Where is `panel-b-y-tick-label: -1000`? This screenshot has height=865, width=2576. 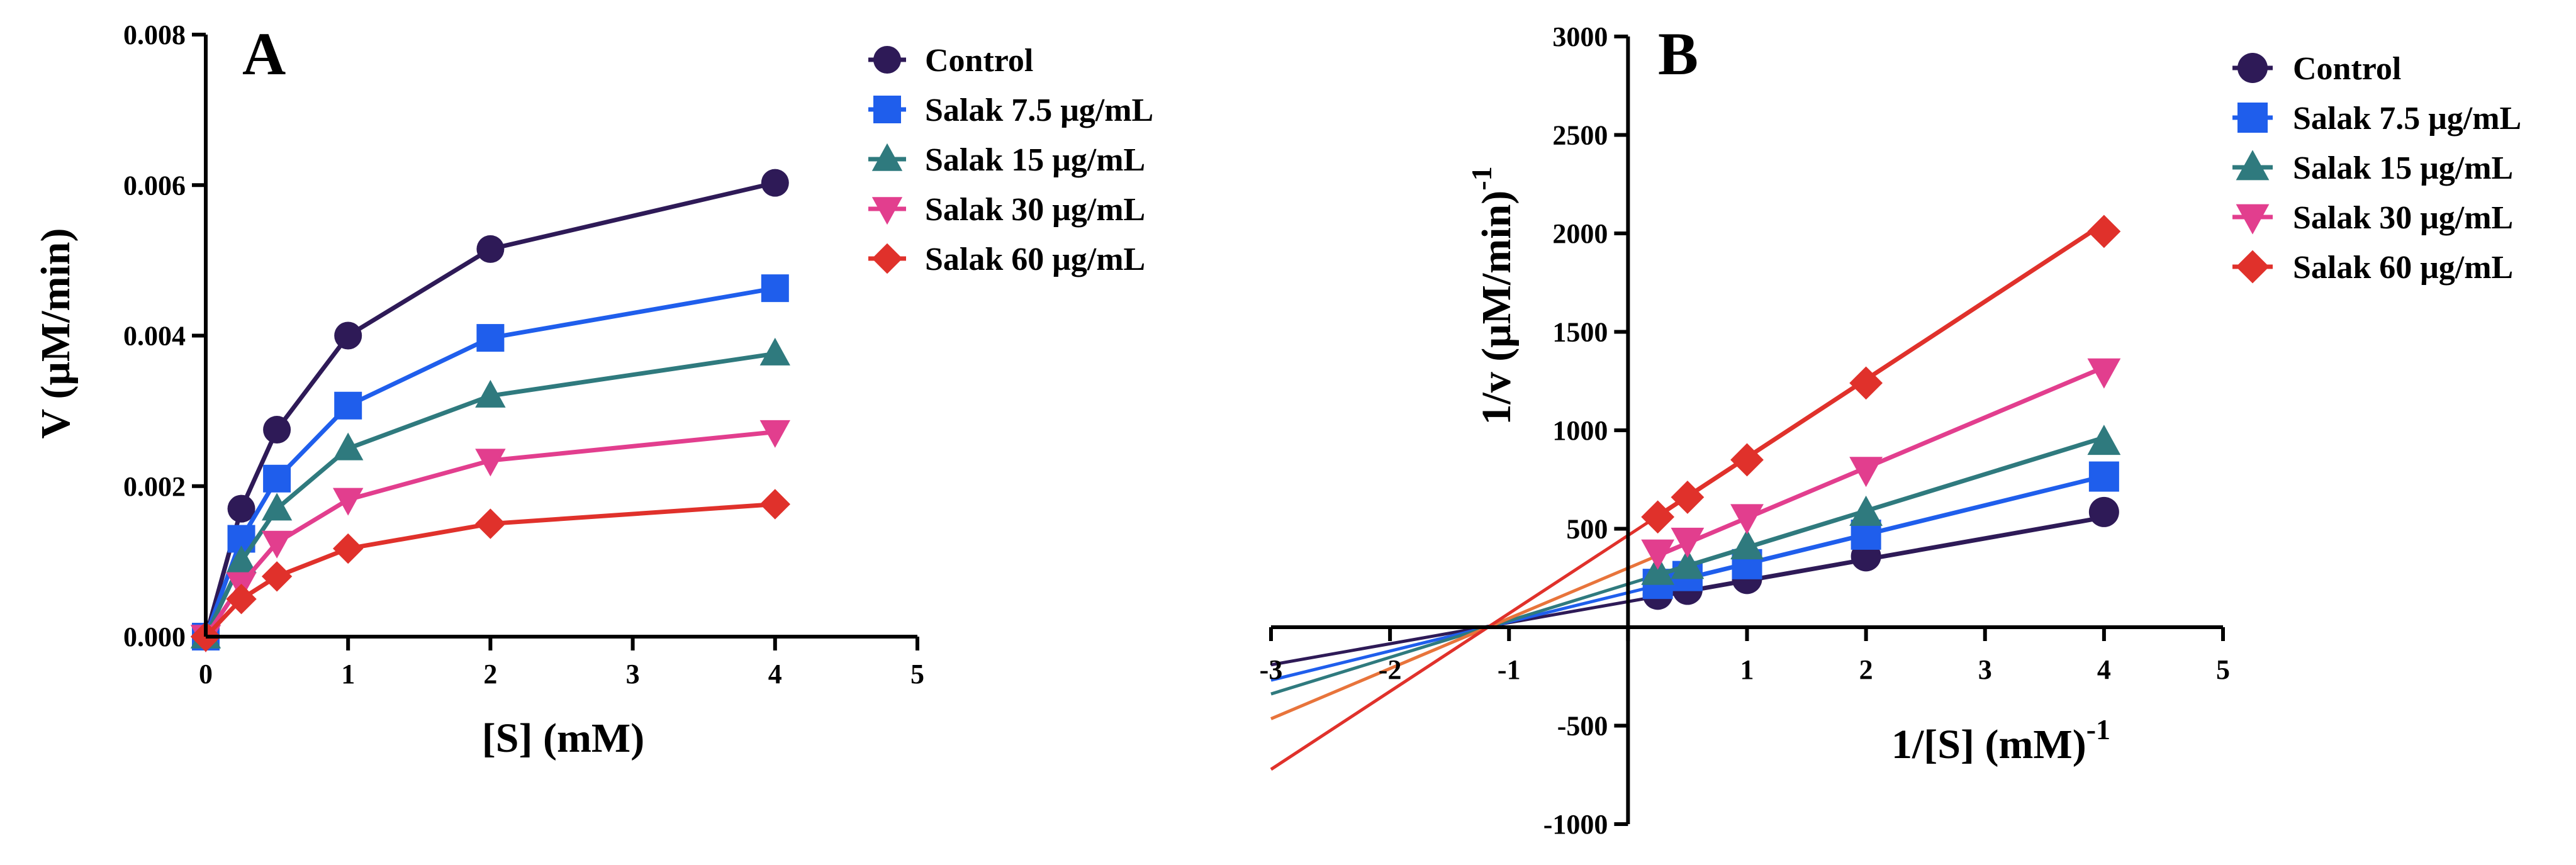 panel-b-y-tick-label: -1000 is located at coordinates (1575, 825).